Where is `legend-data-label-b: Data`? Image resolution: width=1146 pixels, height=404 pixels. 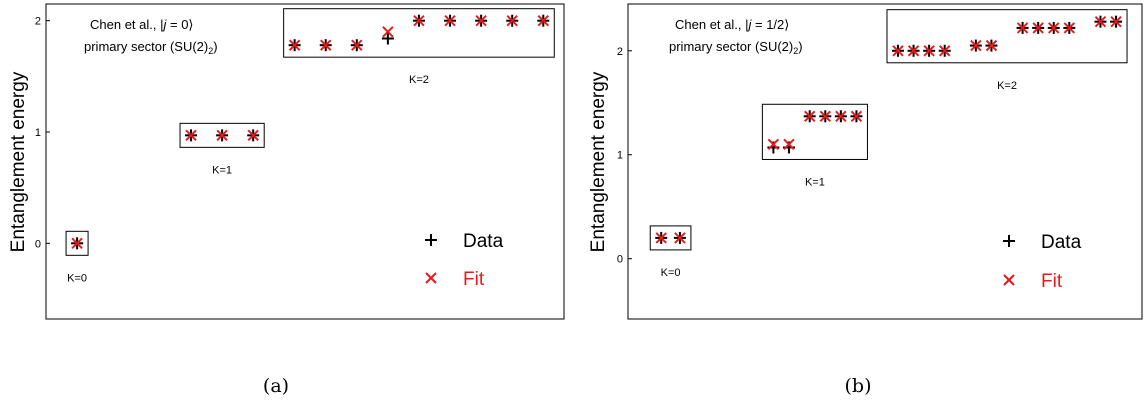 legend-data-label-b: Data is located at coordinates (1061, 242).